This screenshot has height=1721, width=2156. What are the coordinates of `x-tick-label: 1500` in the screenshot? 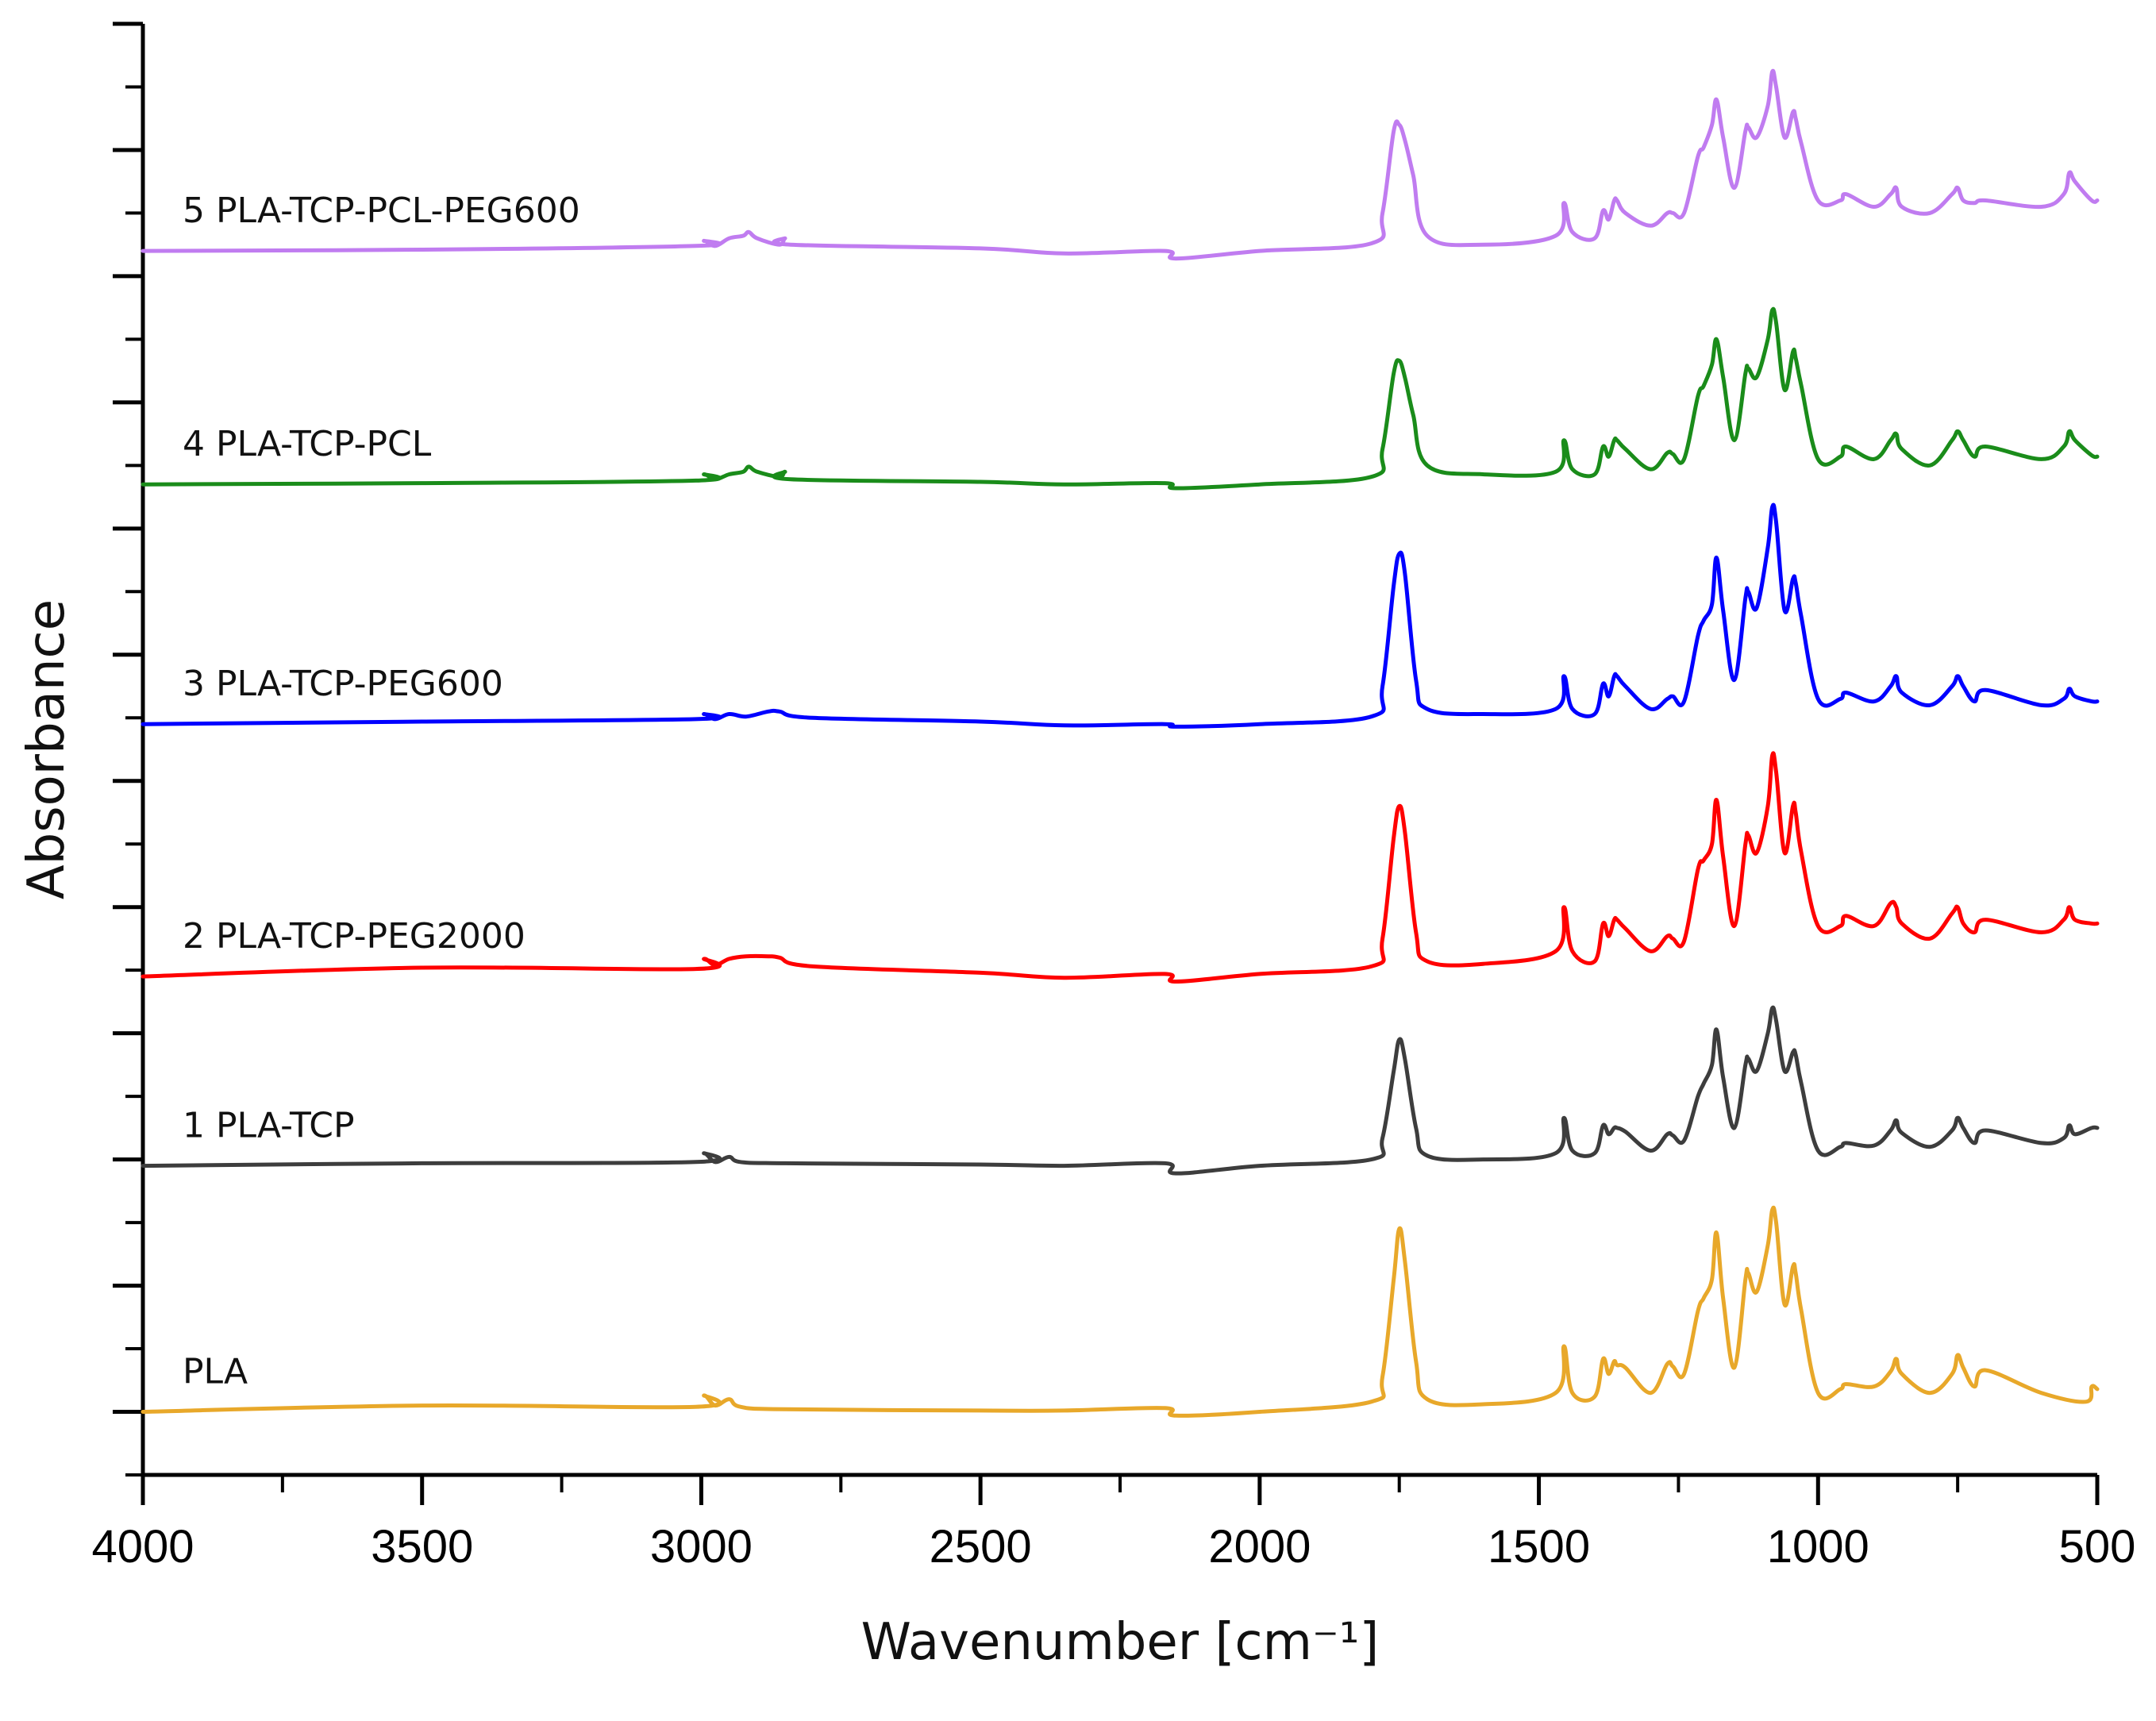 It's located at (1539, 1547).